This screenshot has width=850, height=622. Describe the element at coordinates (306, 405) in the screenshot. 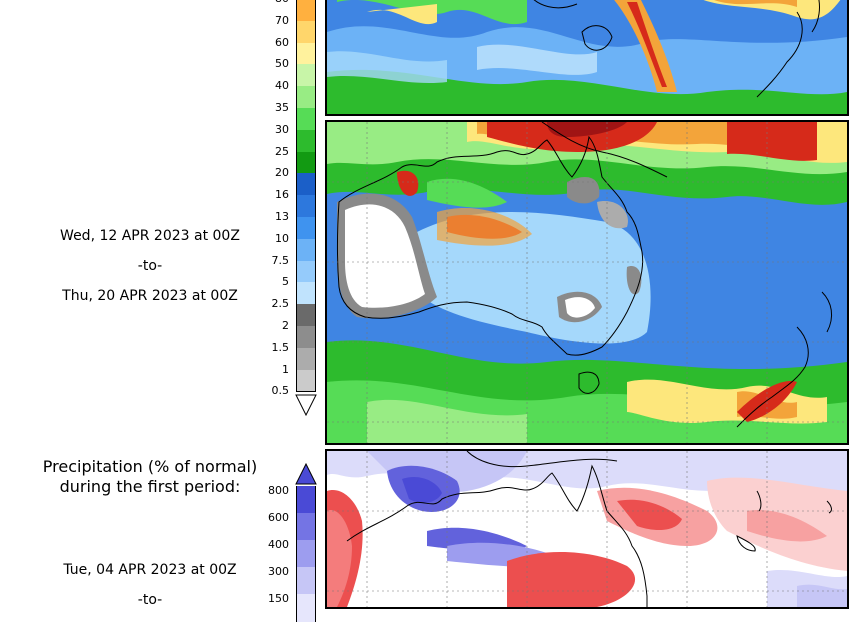

I see `colorbar-min-arrow-icon` at that location.